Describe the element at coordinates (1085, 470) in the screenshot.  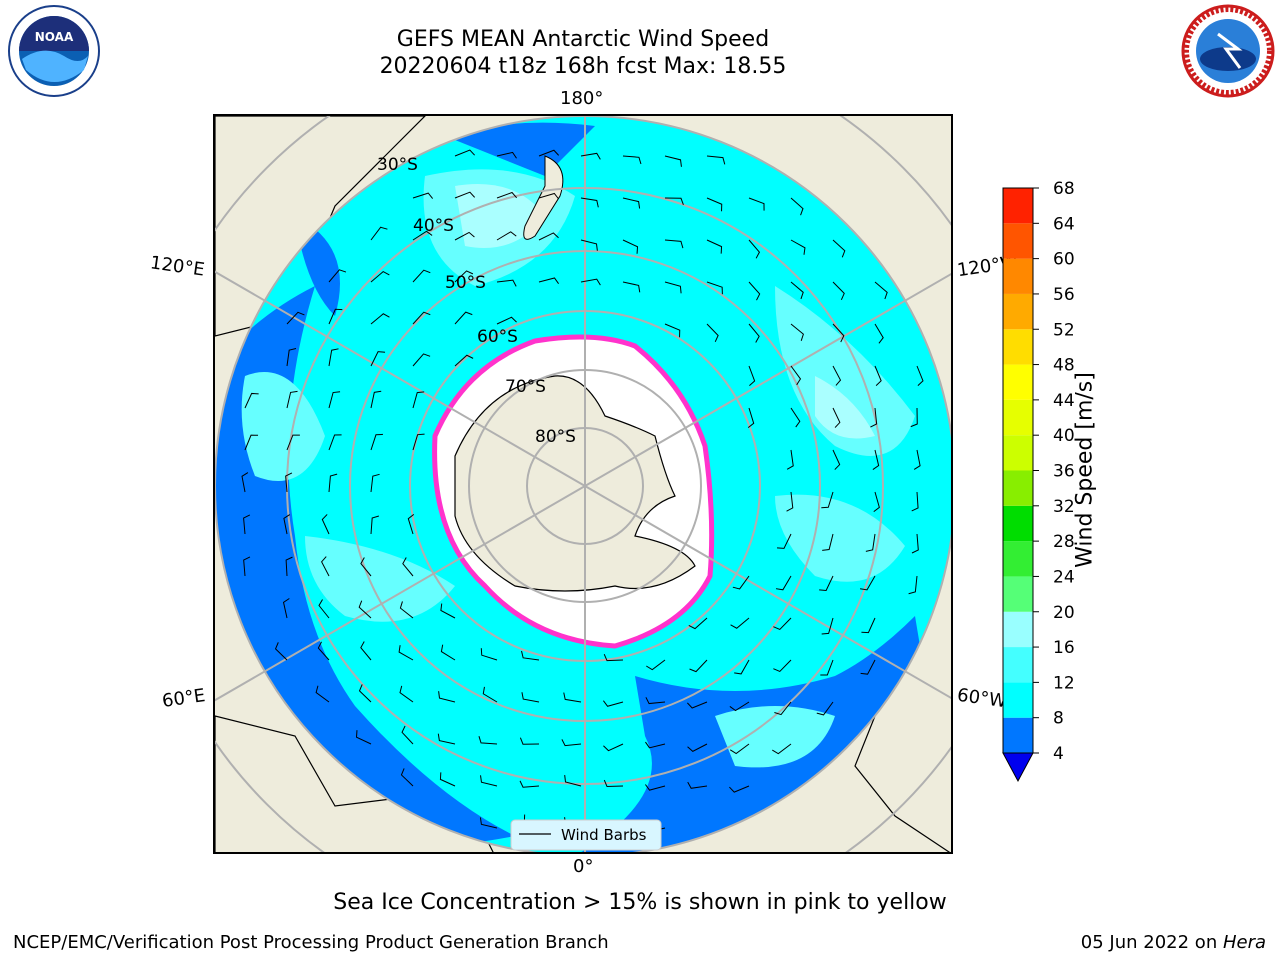
I see `colorbar-label: Wind Speed [m/s]` at that location.